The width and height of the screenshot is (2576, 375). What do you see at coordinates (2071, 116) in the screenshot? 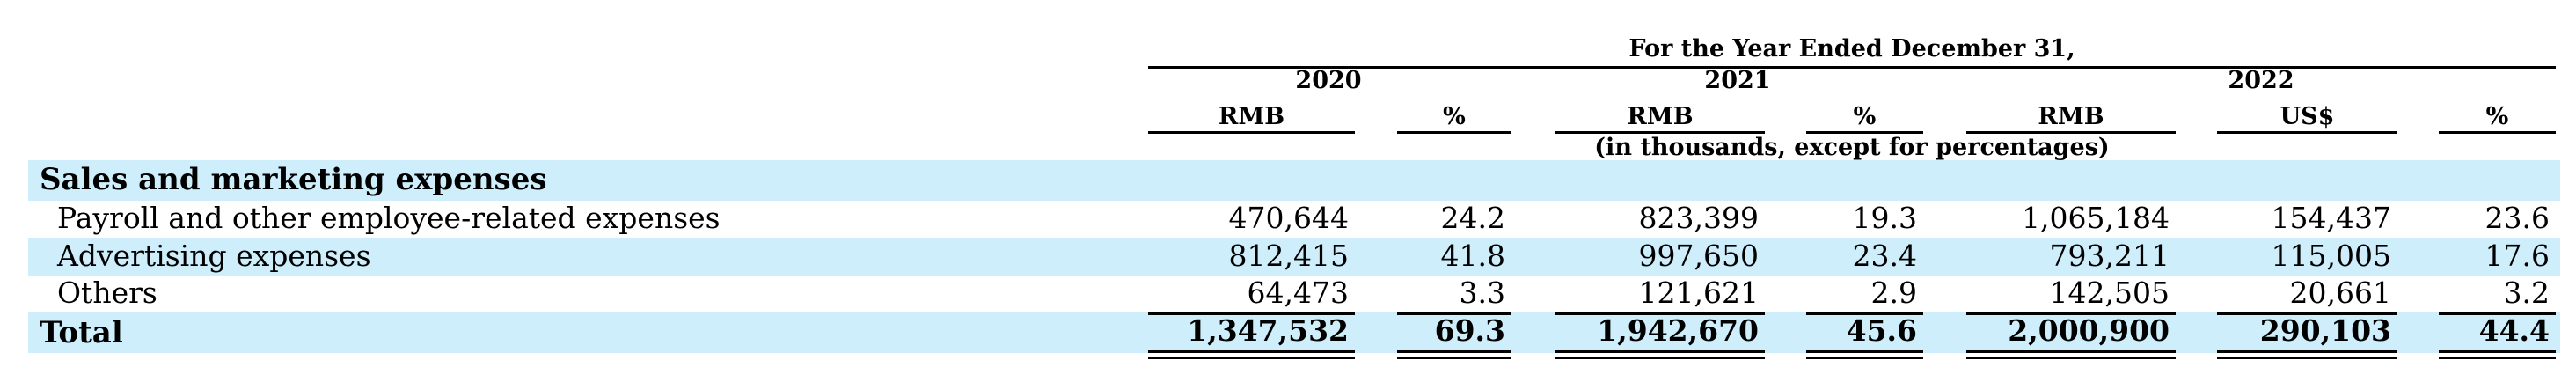
I see `unit-header-rmb-2022: RMB` at bounding box center [2071, 116].